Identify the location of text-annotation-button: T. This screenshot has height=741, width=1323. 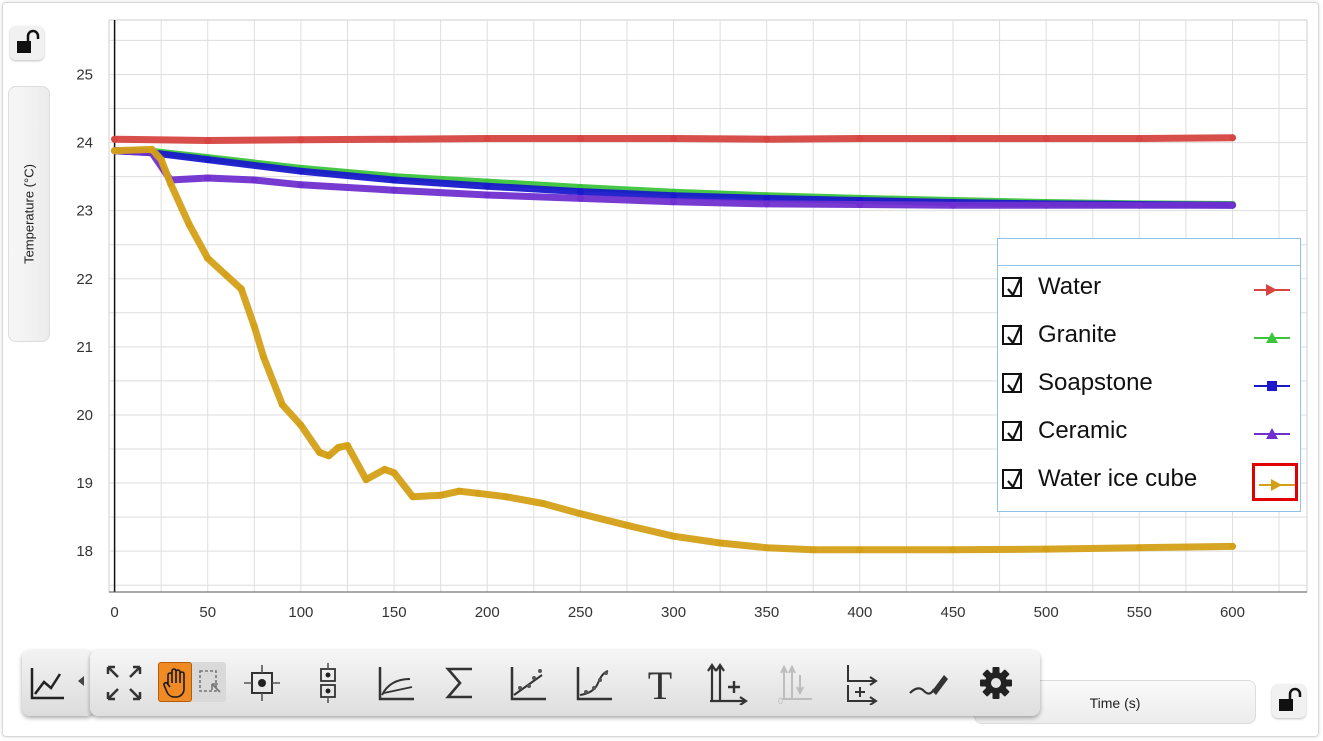
(660, 683).